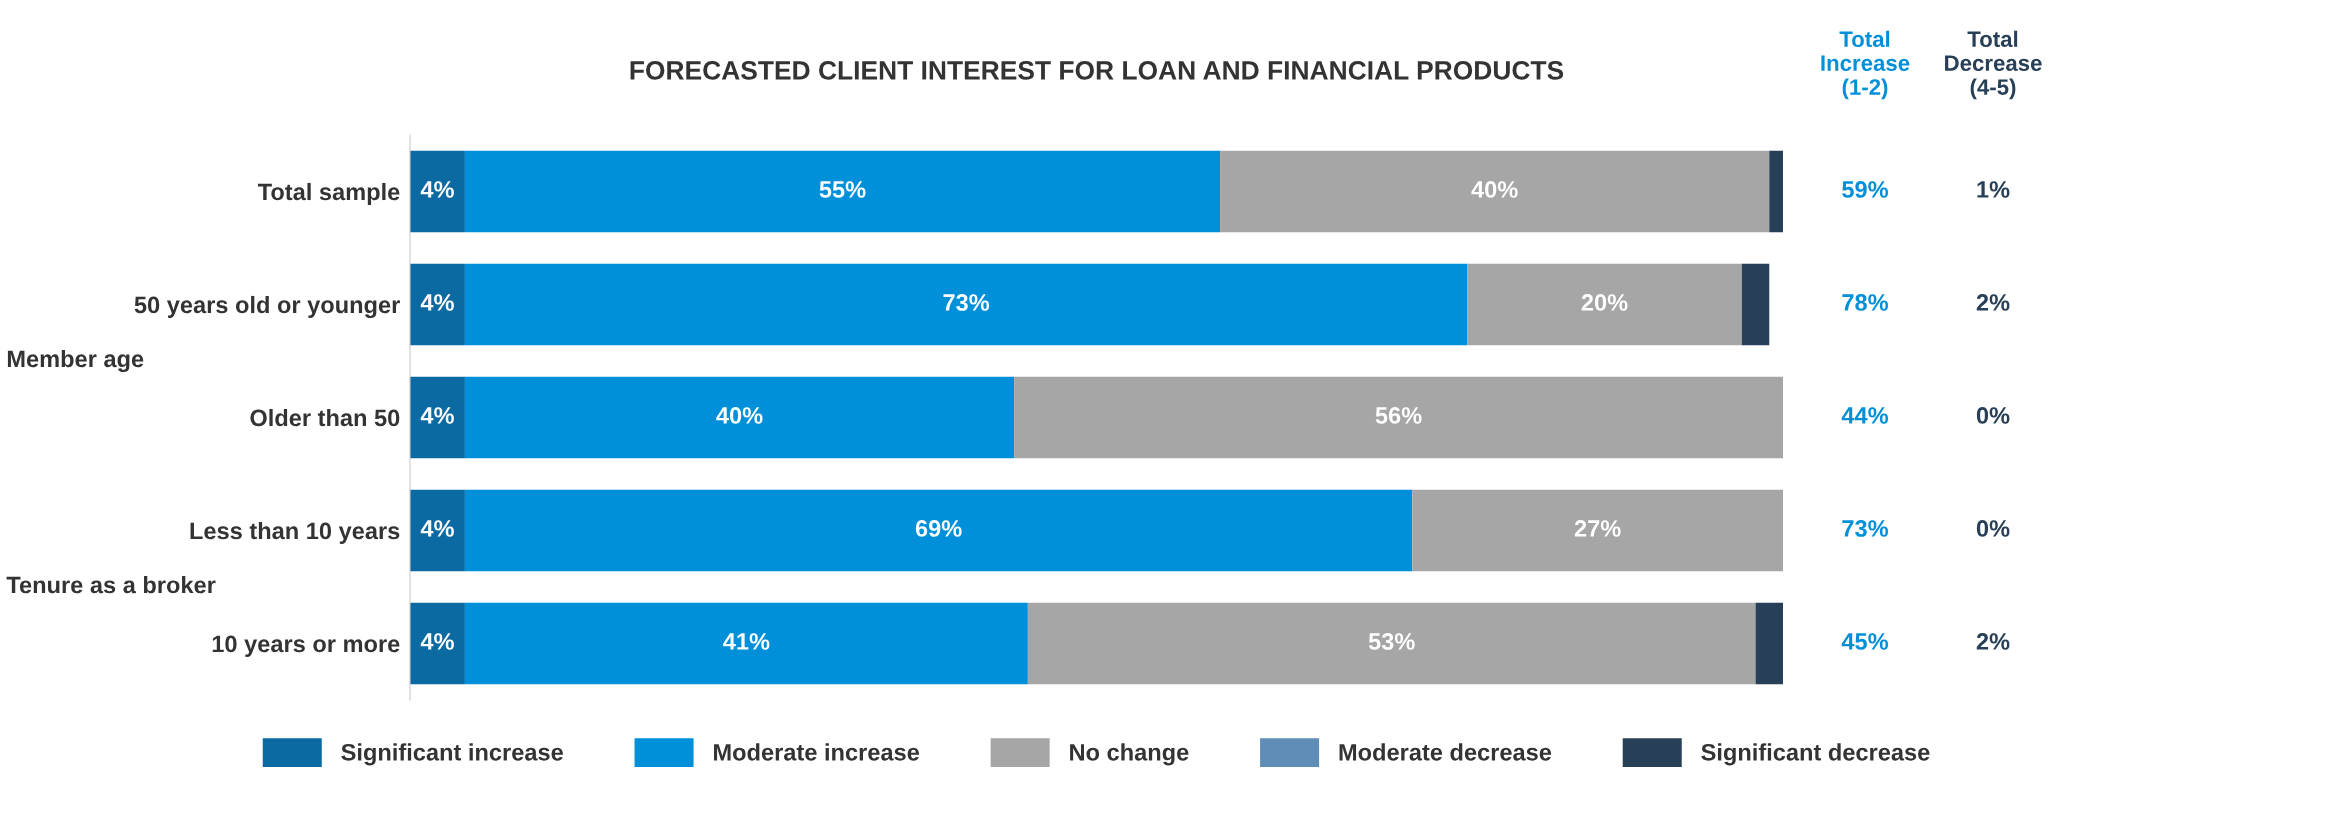  Describe the element at coordinates (1129, 754) in the screenshot. I see `legend-label: No change` at that location.